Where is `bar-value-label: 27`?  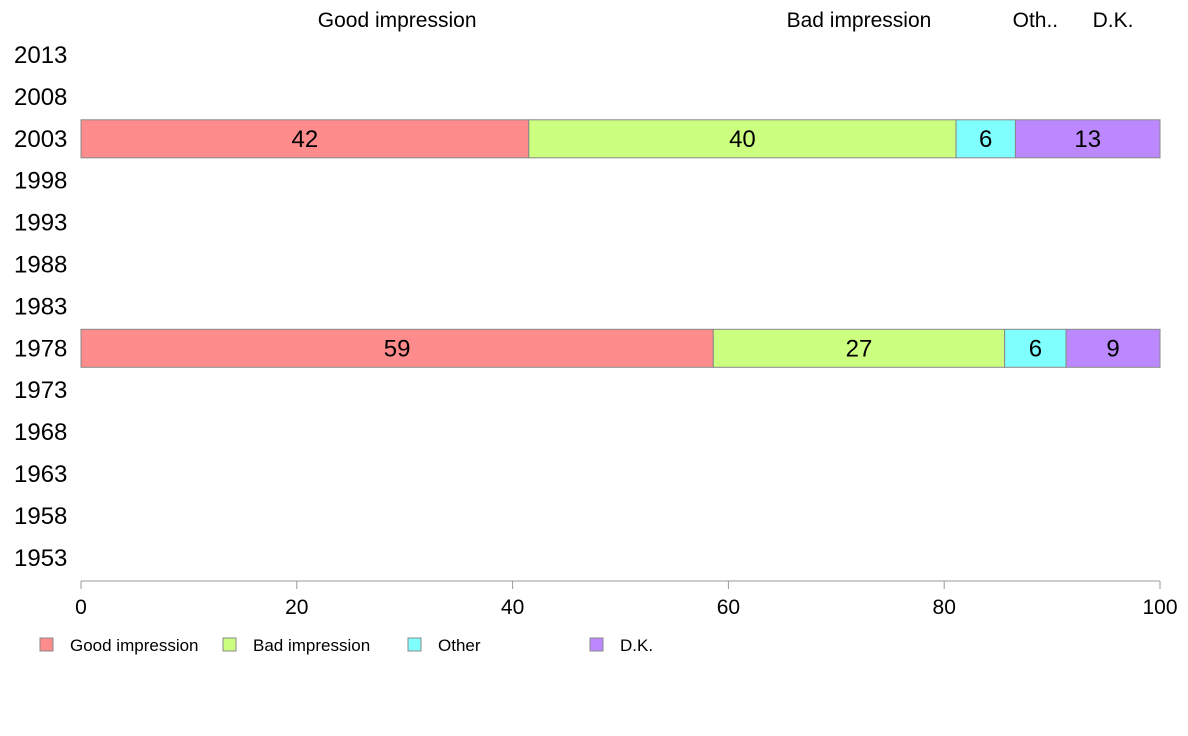 bar-value-label: 27 is located at coordinates (859, 348).